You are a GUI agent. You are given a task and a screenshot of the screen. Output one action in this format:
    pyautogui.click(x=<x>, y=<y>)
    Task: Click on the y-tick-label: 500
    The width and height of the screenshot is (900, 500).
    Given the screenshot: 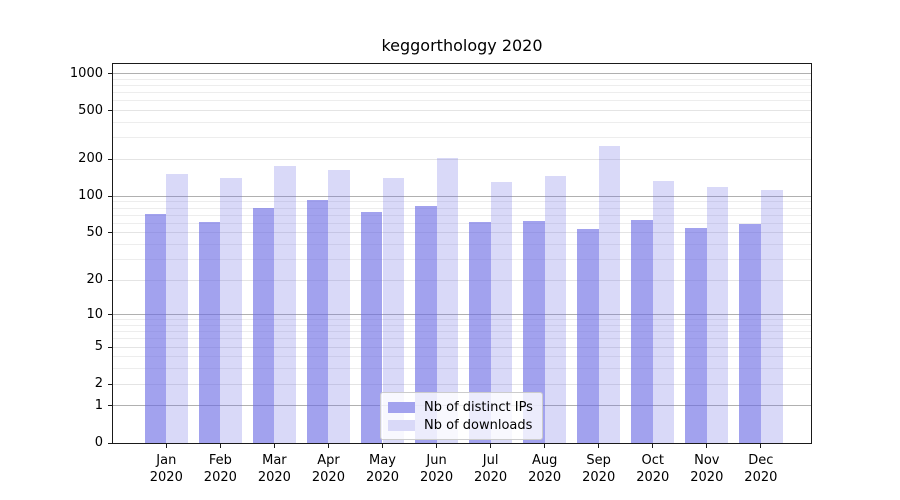 What is the action you would take?
    pyautogui.click(x=90, y=110)
    